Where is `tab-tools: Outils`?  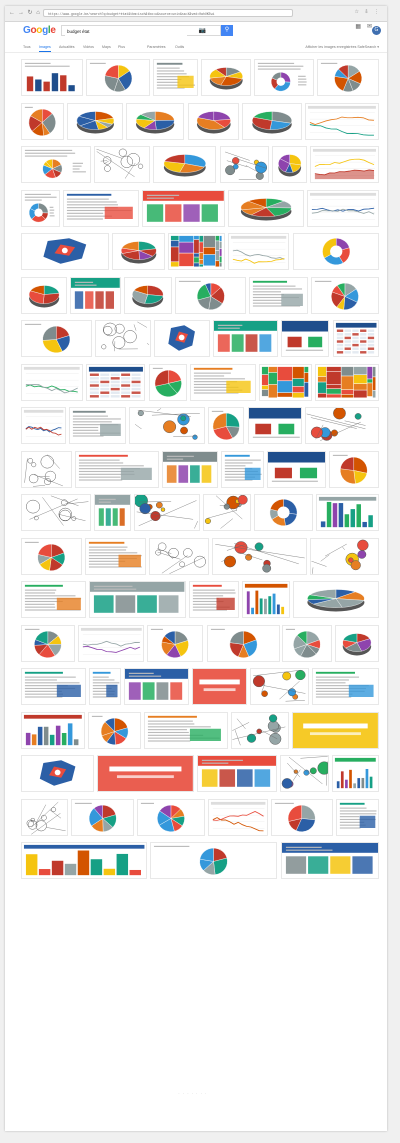 tab-tools: Outils is located at coordinates (180, 47).